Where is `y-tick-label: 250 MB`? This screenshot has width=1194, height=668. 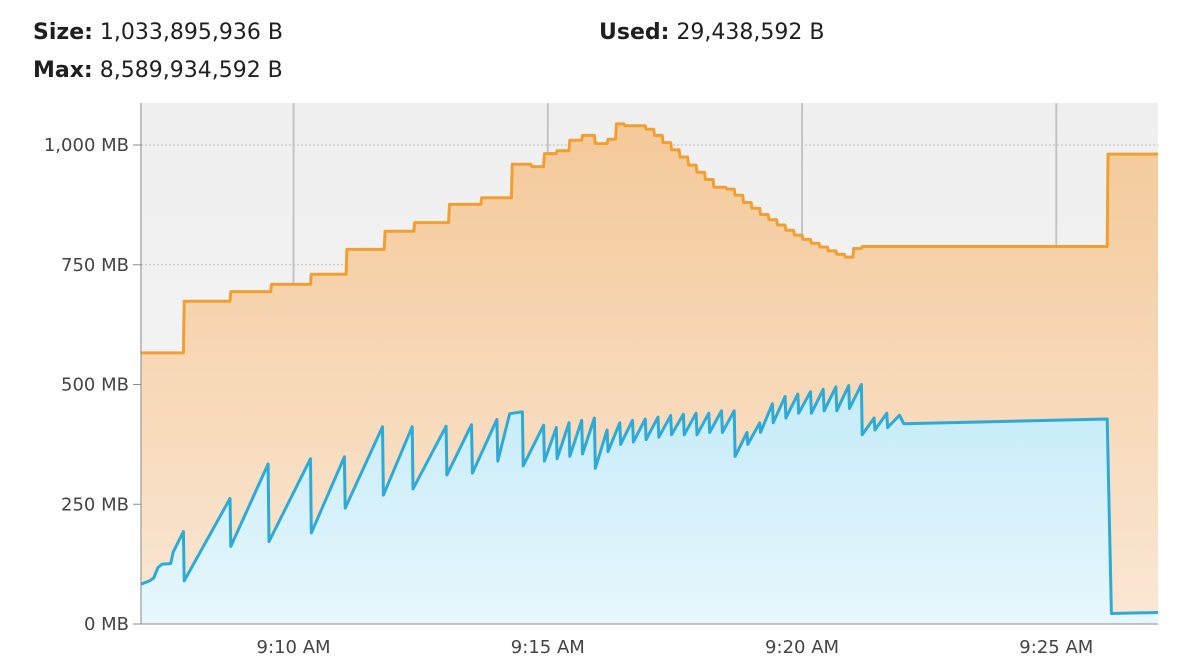
y-tick-label: 250 MB is located at coordinates (95, 504).